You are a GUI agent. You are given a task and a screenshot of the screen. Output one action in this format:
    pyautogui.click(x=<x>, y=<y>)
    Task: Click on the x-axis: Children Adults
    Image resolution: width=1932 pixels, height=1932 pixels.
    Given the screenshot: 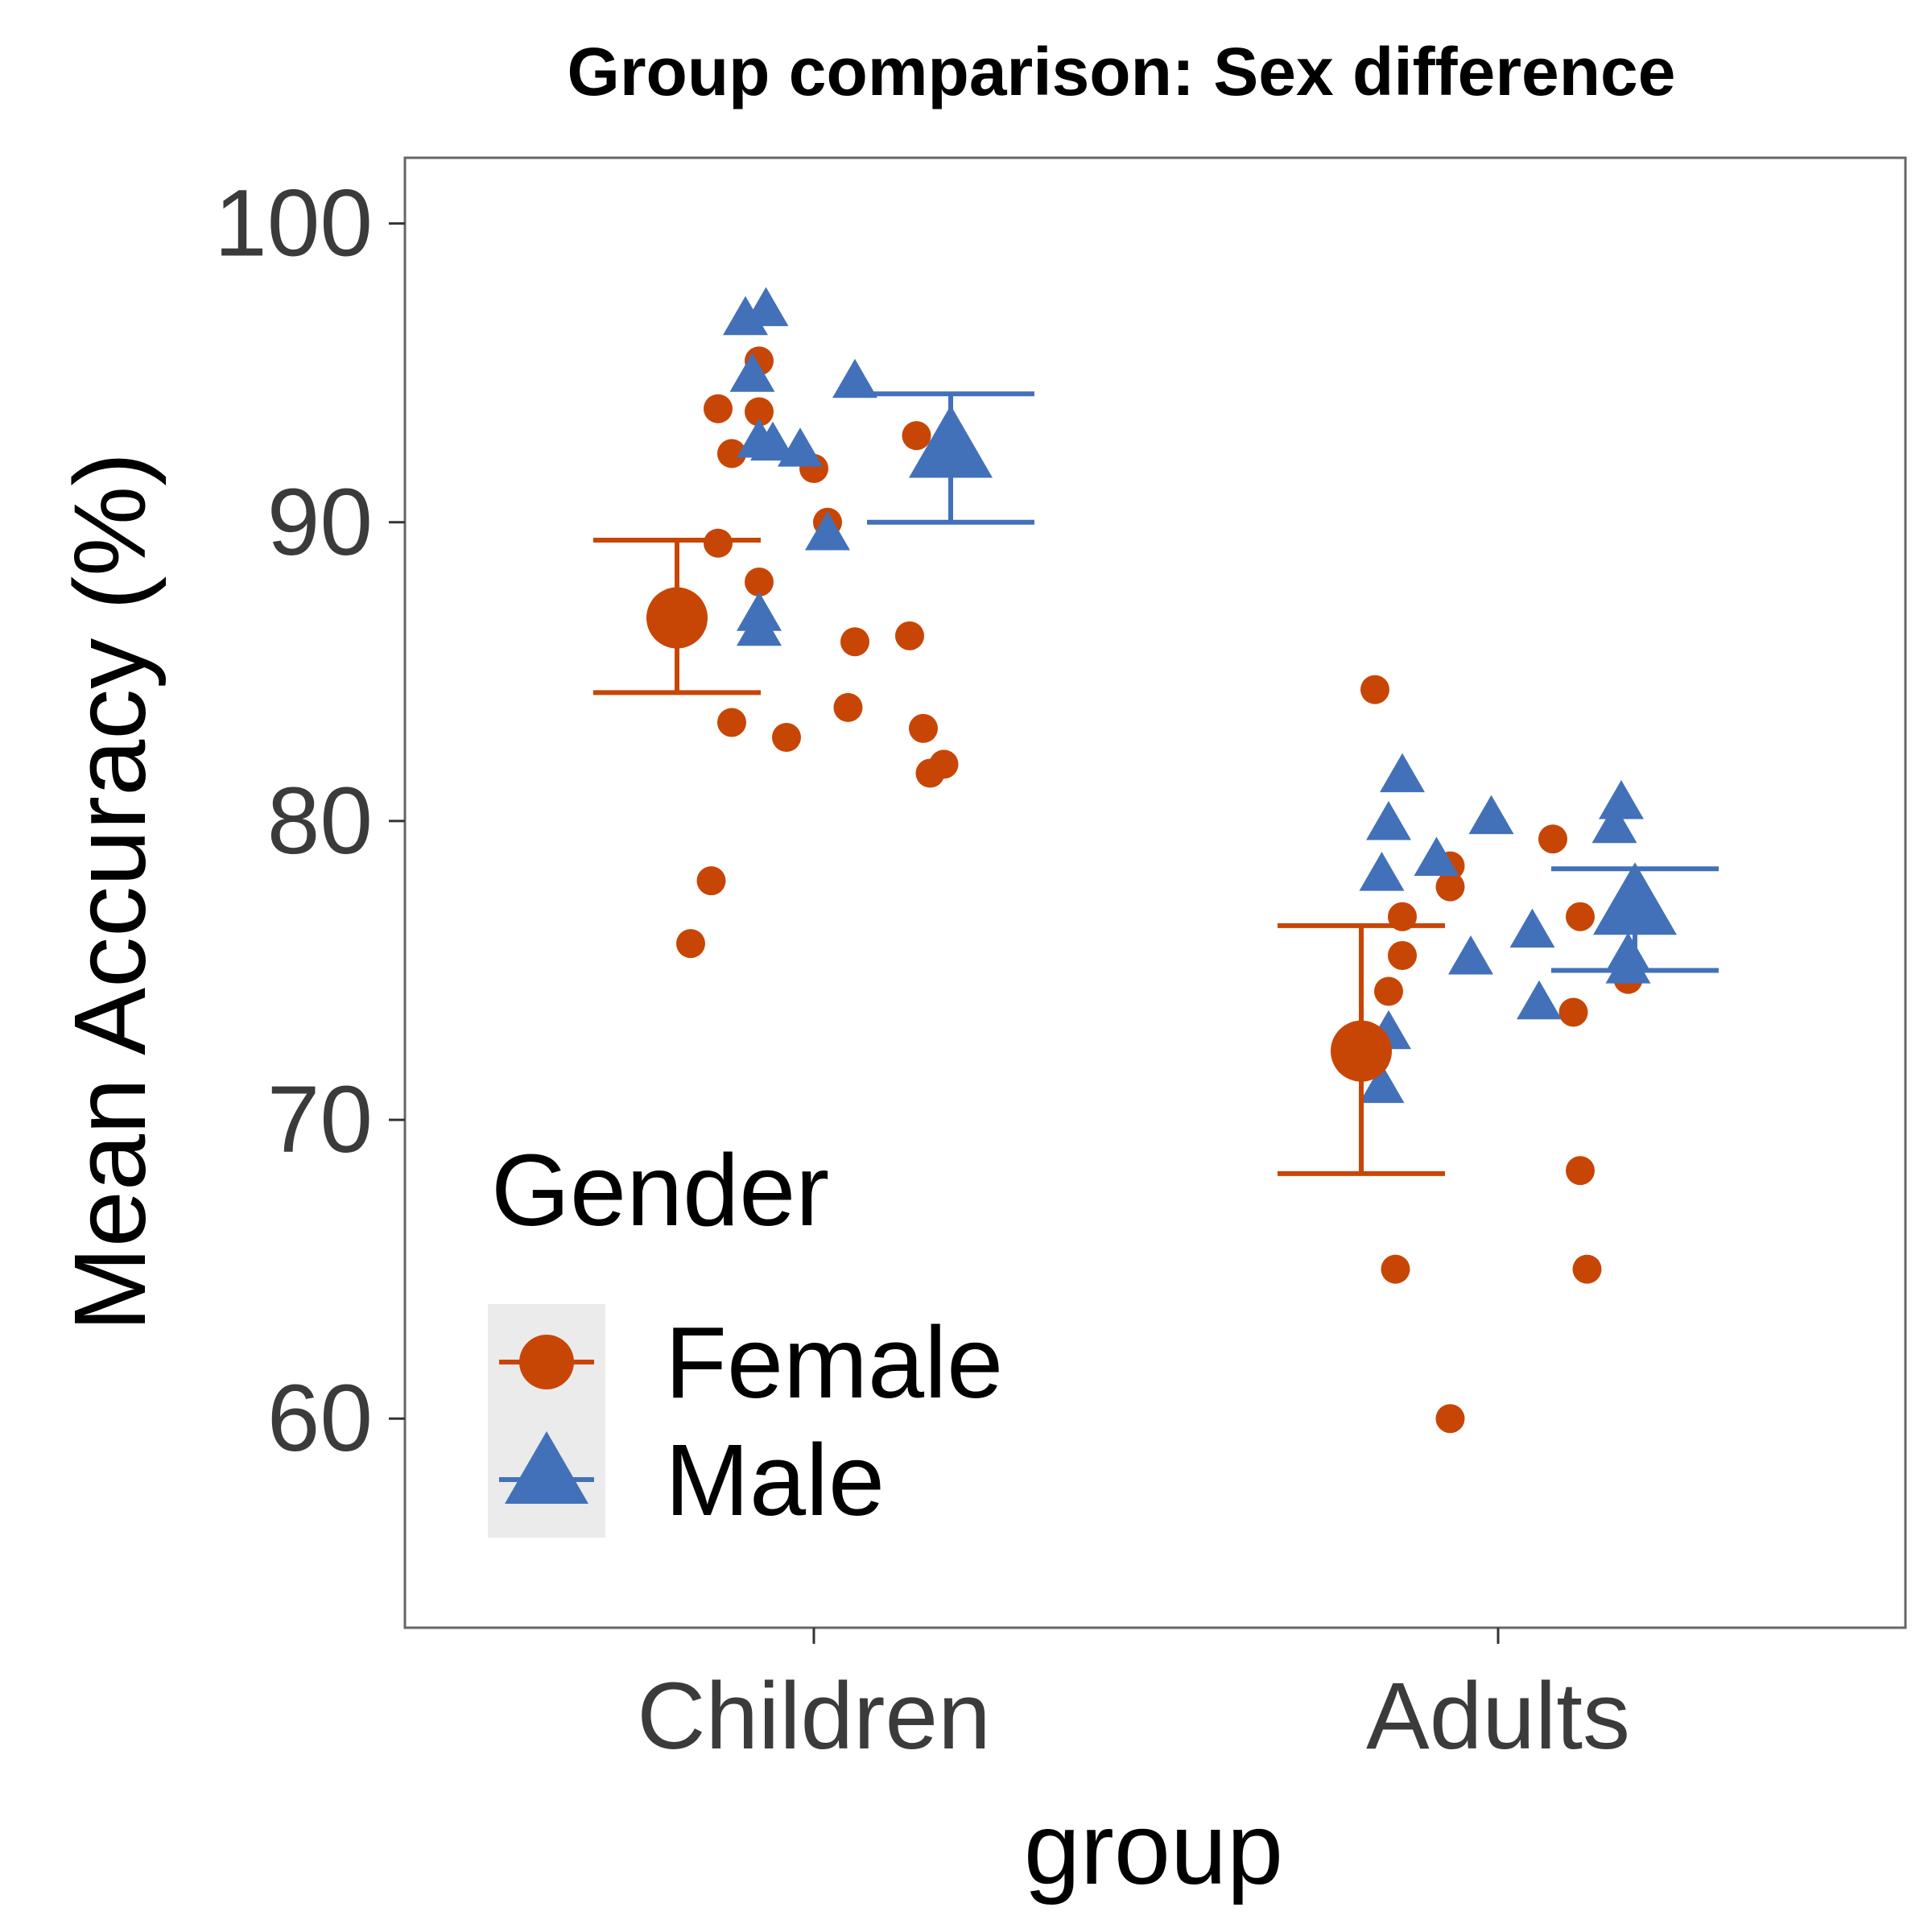 What is the action you would take?
    pyautogui.click(x=1133, y=1698)
    